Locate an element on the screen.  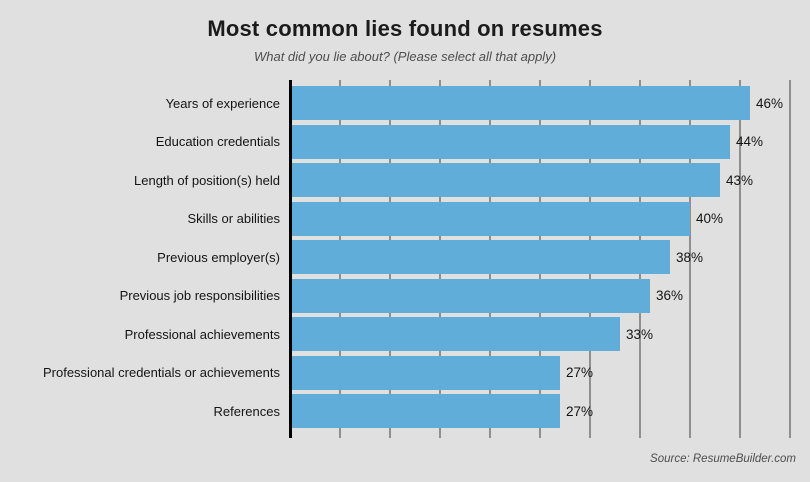
category-label: Length of position(s) held is located at coordinates (207, 180).